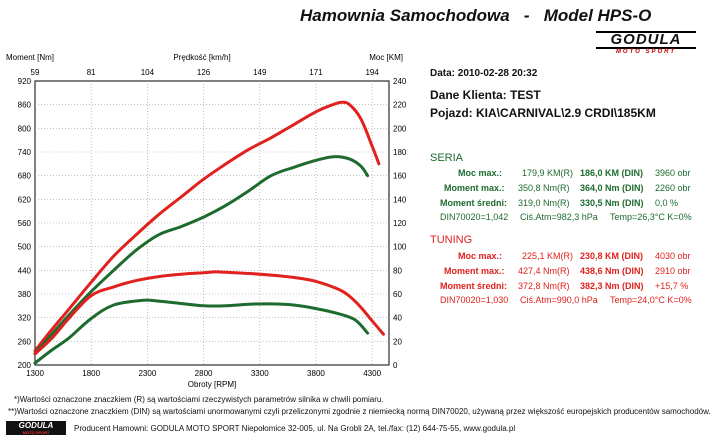 This screenshot has width=716, height=438. What do you see at coordinates (397, 270) in the screenshot?
I see `right-tick-label: 80` at bounding box center [397, 270].